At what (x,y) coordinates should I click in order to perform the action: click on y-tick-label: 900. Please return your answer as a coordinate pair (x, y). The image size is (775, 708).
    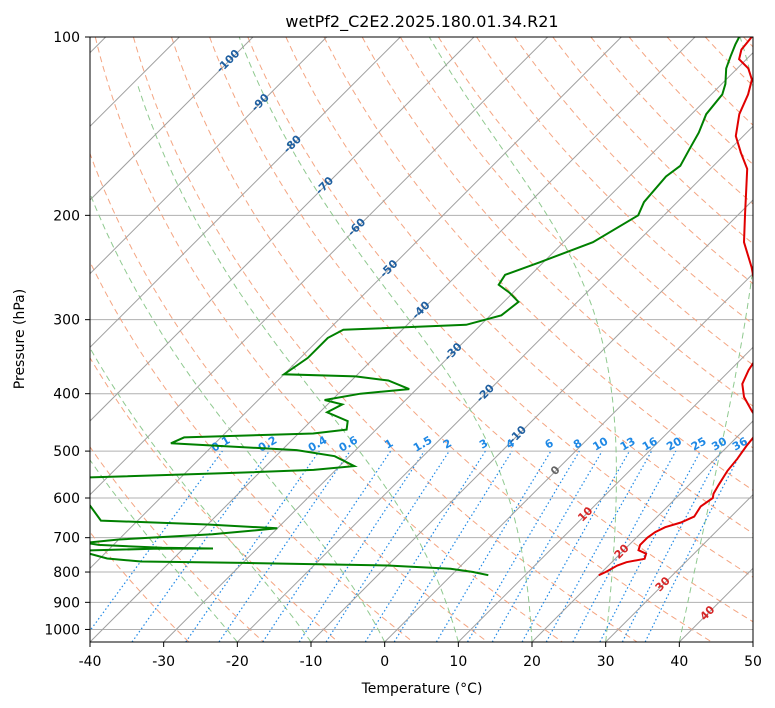
    Looking at the image, I should click on (66, 603).